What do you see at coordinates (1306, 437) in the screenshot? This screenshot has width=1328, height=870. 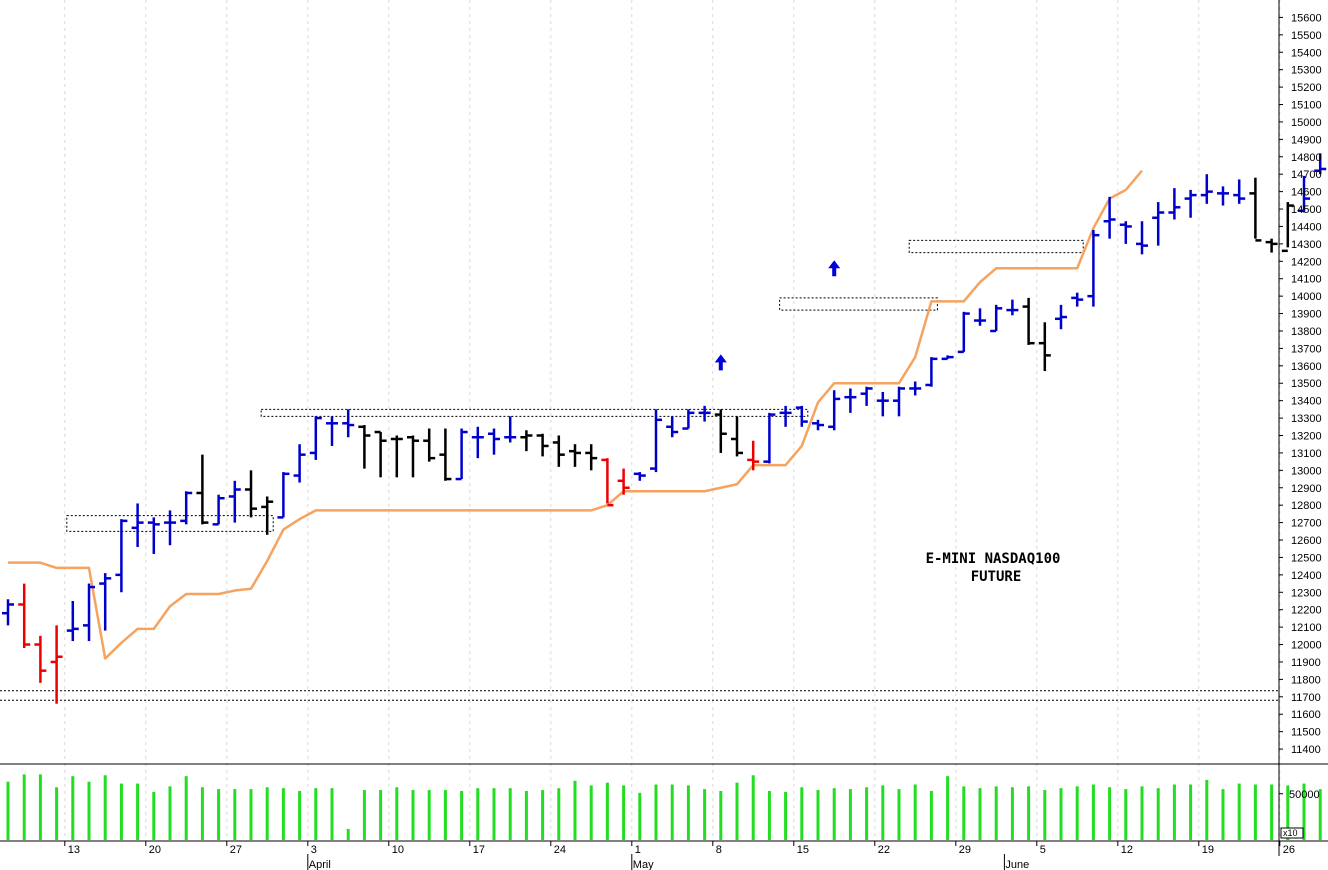 I see `price-tick-label: 13200` at bounding box center [1306, 437].